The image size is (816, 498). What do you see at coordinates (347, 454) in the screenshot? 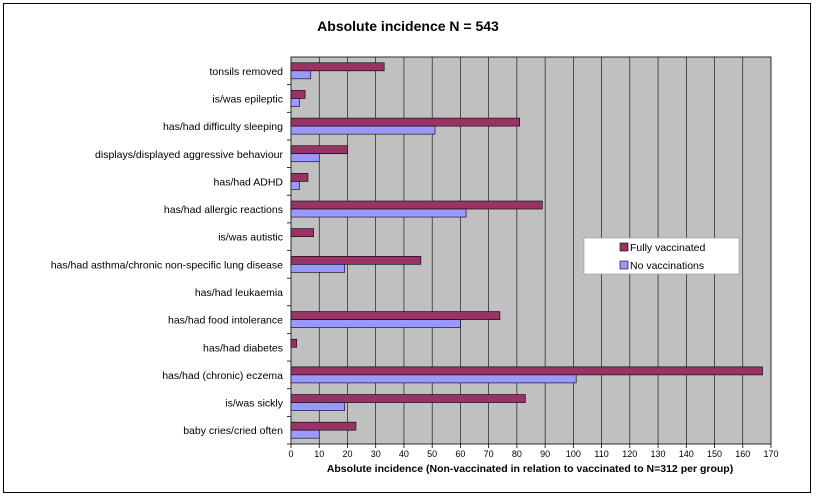
I see `x-tick-label: 20` at bounding box center [347, 454].